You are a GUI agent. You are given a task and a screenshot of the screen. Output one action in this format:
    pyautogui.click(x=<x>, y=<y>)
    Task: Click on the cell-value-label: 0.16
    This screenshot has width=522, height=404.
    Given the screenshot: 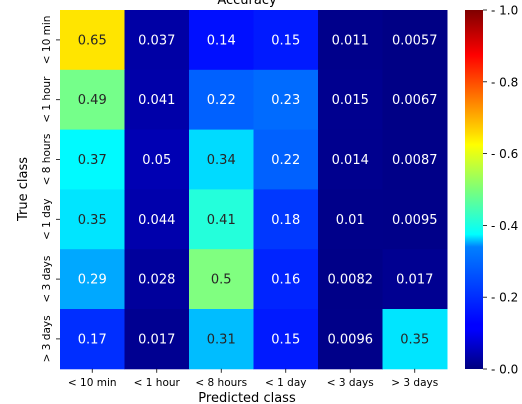 What is the action you would take?
    pyautogui.click(x=285, y=280)
    